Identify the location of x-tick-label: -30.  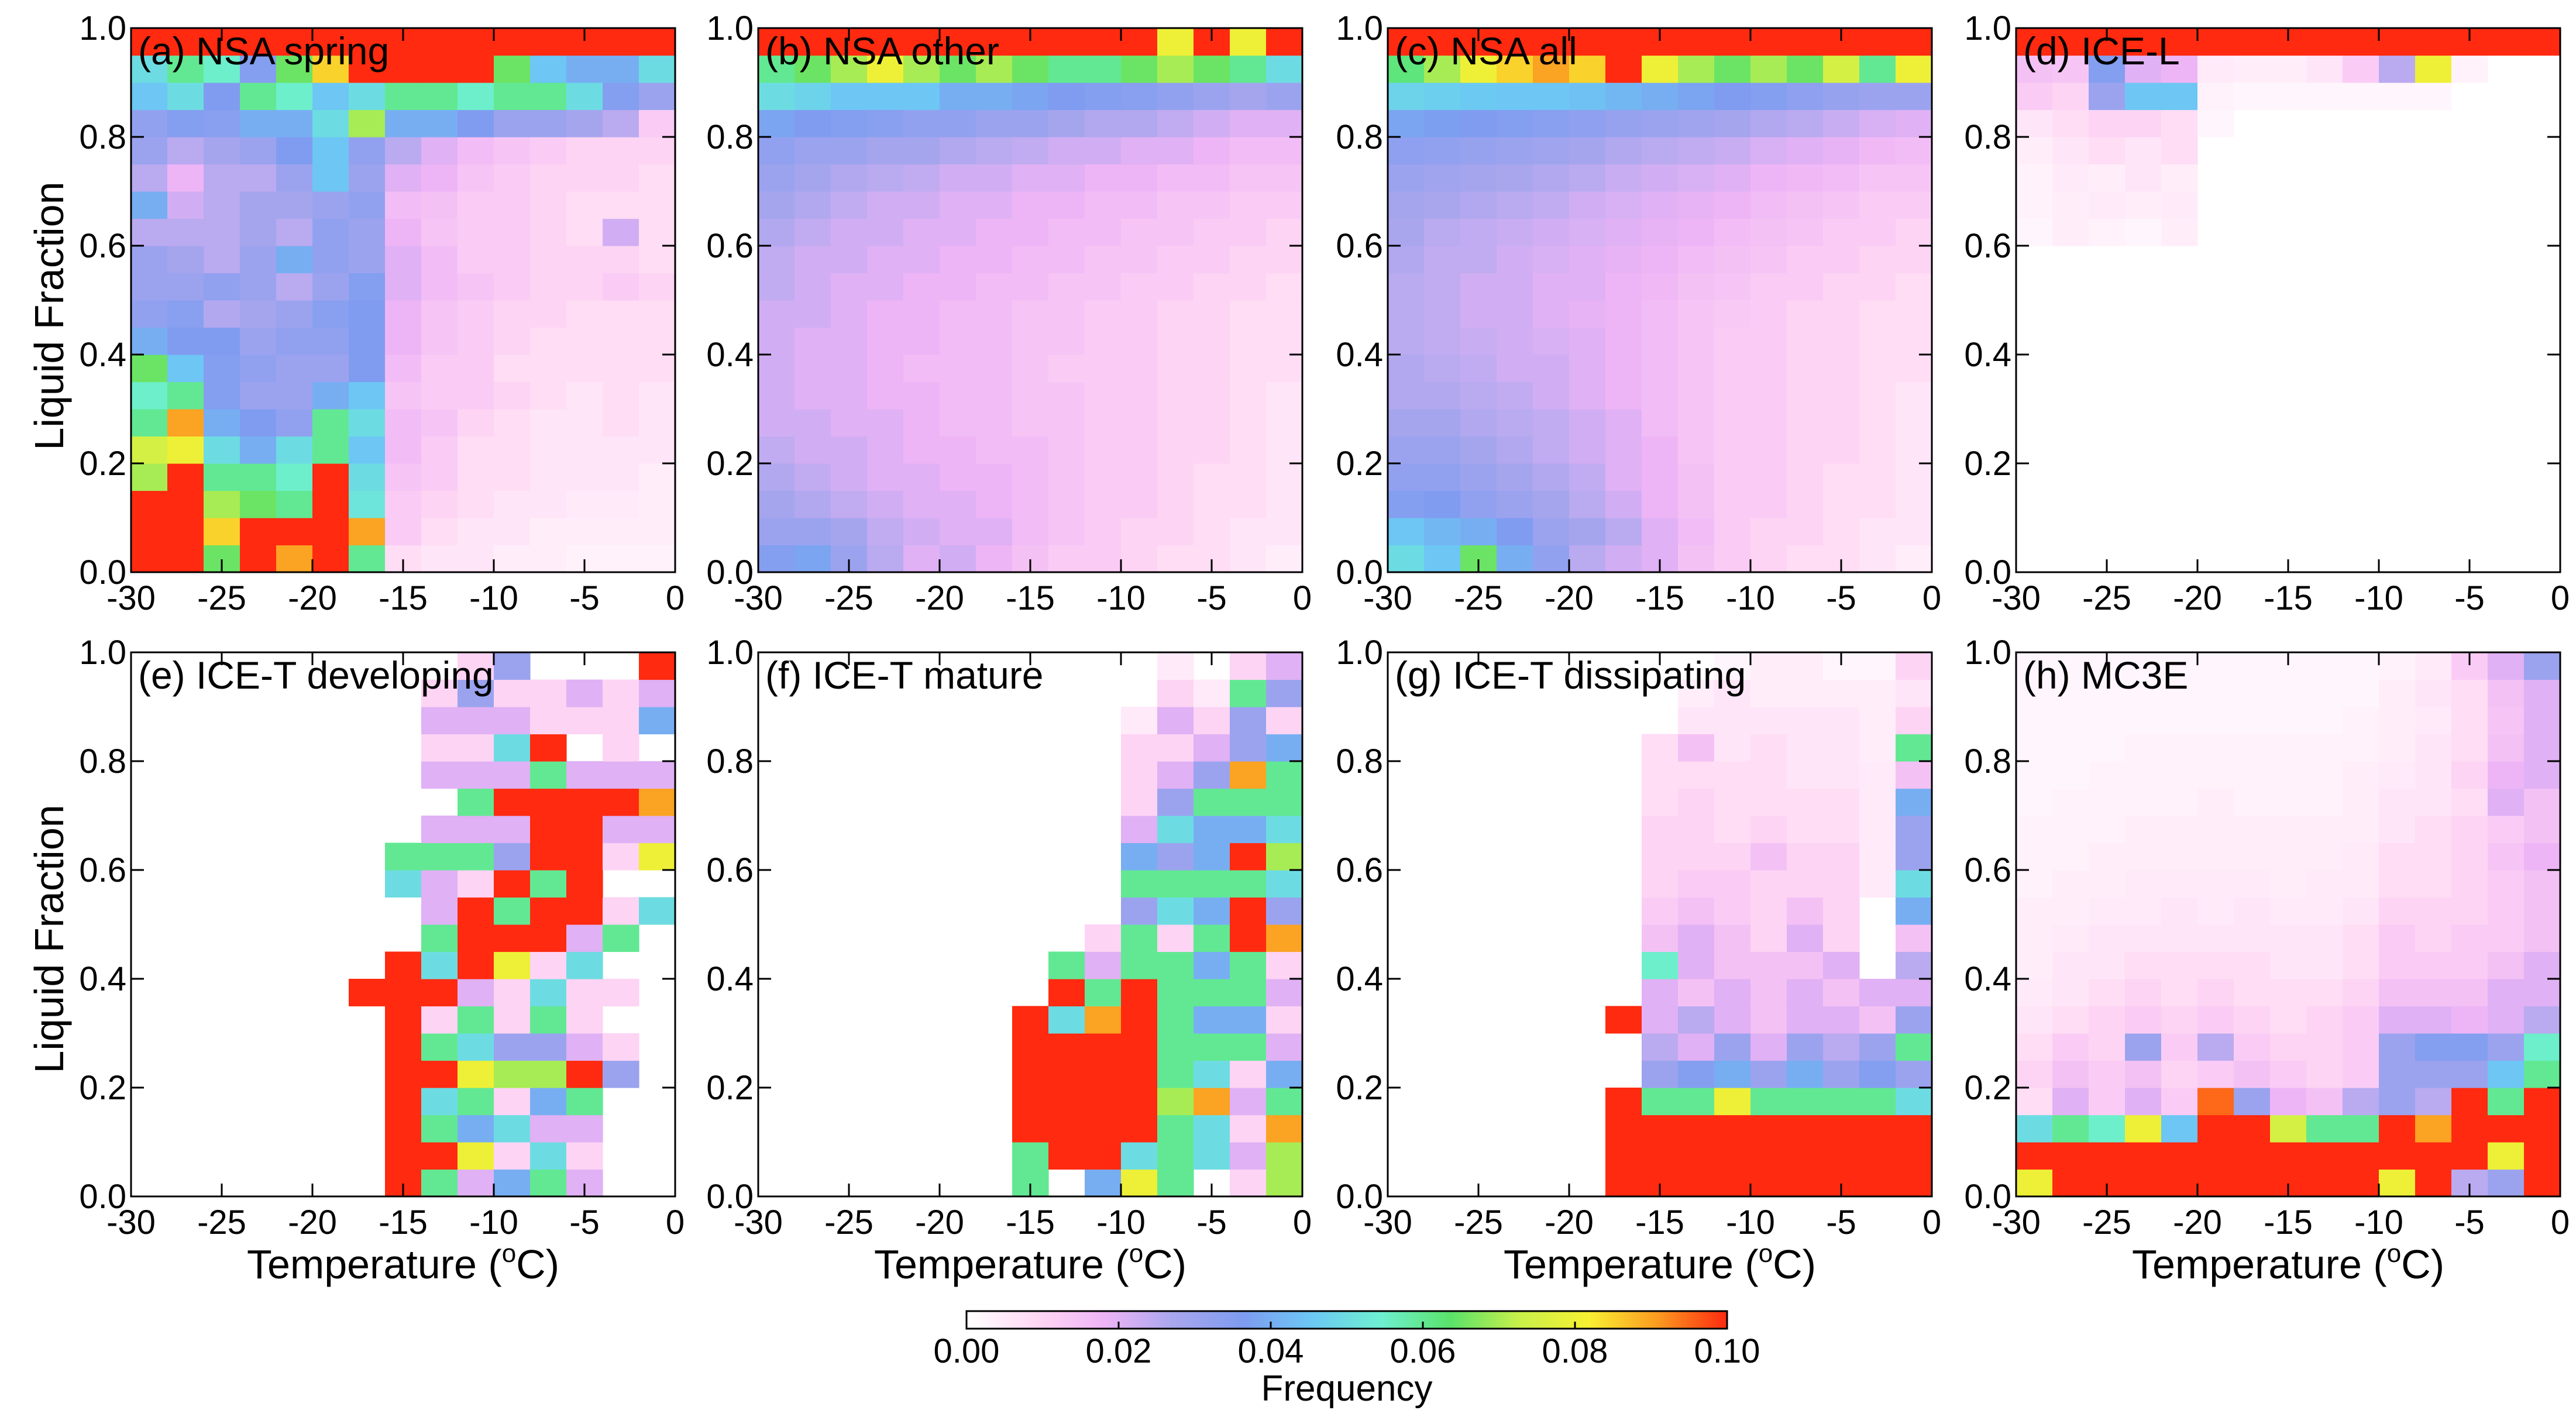
(131, 598).